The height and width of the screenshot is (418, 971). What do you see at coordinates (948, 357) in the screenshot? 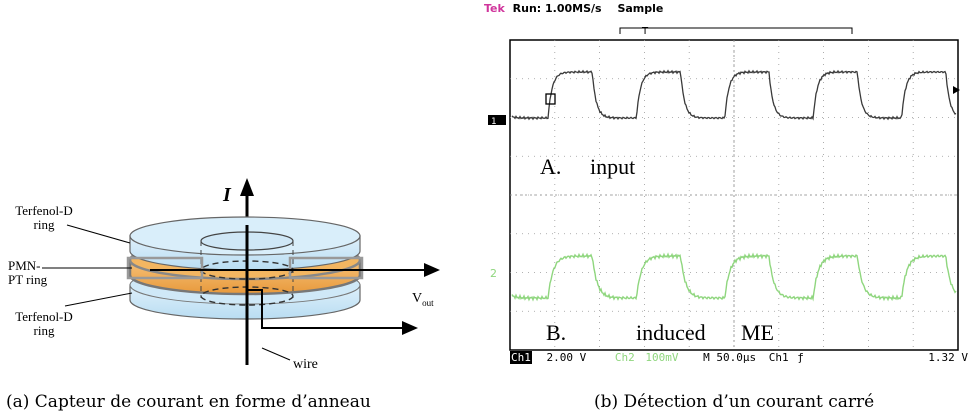
I see `footer-trigger-level: 1.32 V` at bounding box center [948, 357].